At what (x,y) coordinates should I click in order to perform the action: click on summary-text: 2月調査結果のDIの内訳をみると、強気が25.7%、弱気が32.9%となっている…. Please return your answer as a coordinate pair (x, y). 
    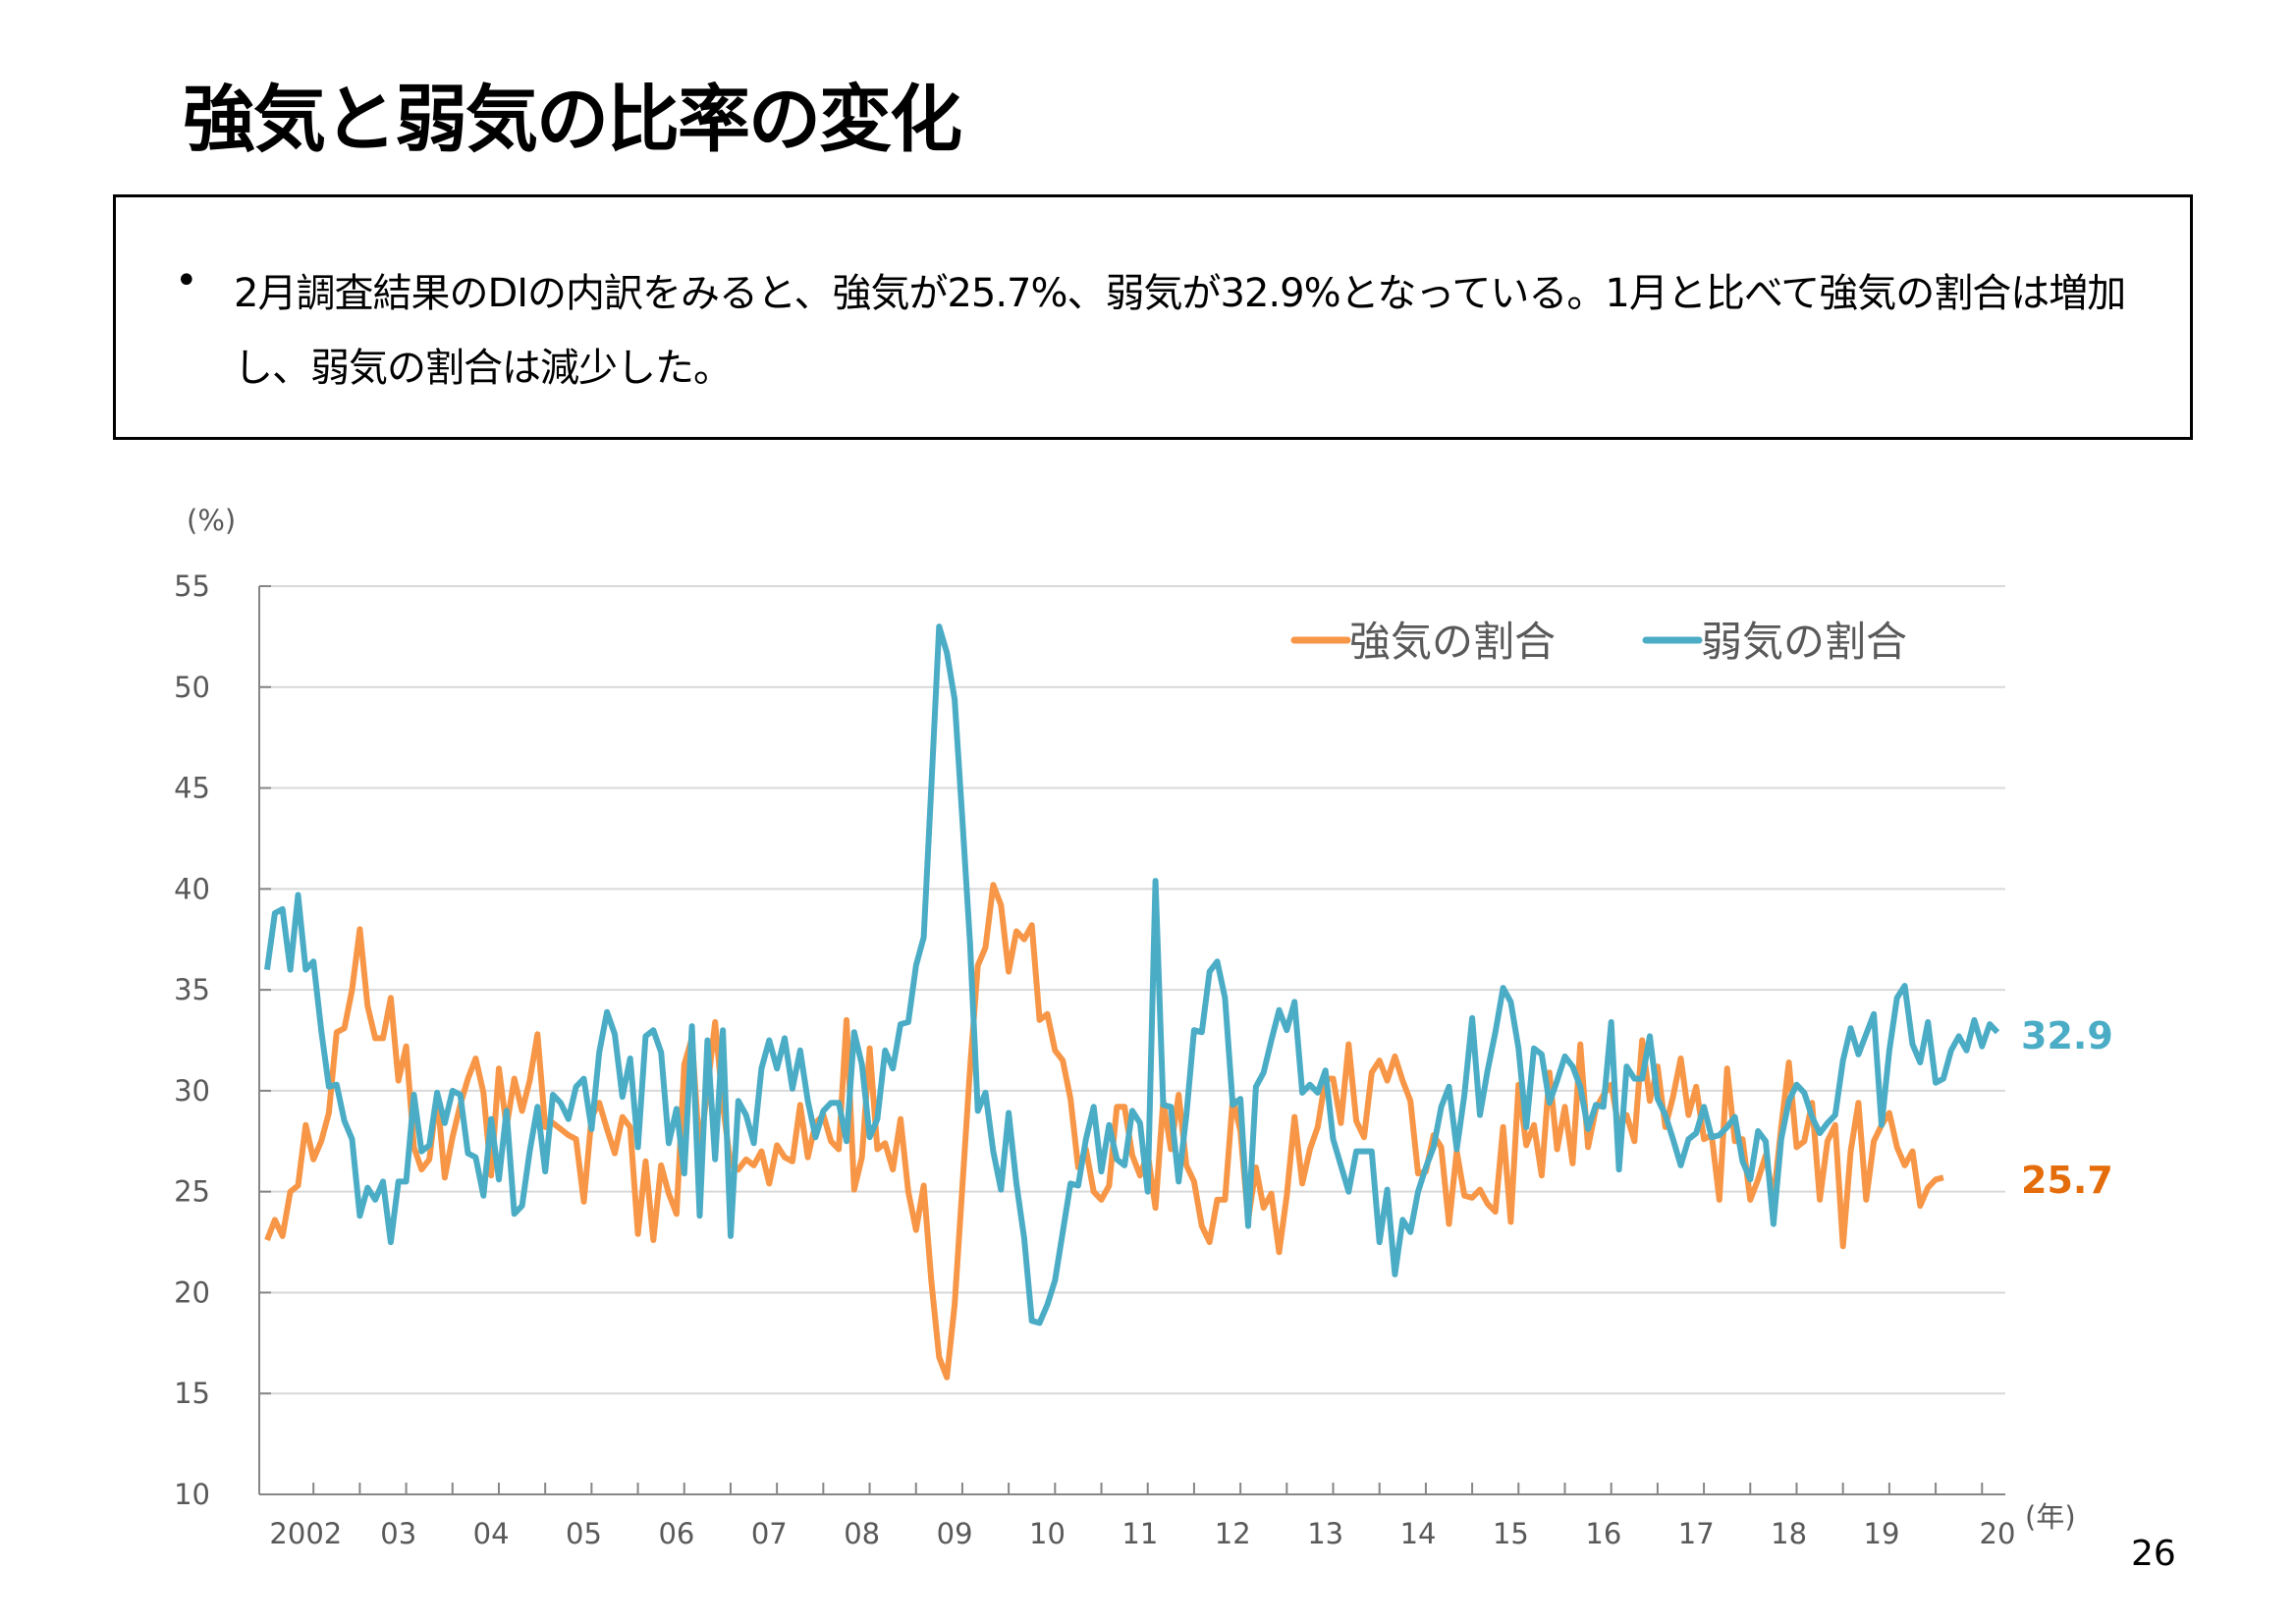
    Looking at the image, I should click on (1180, 331).